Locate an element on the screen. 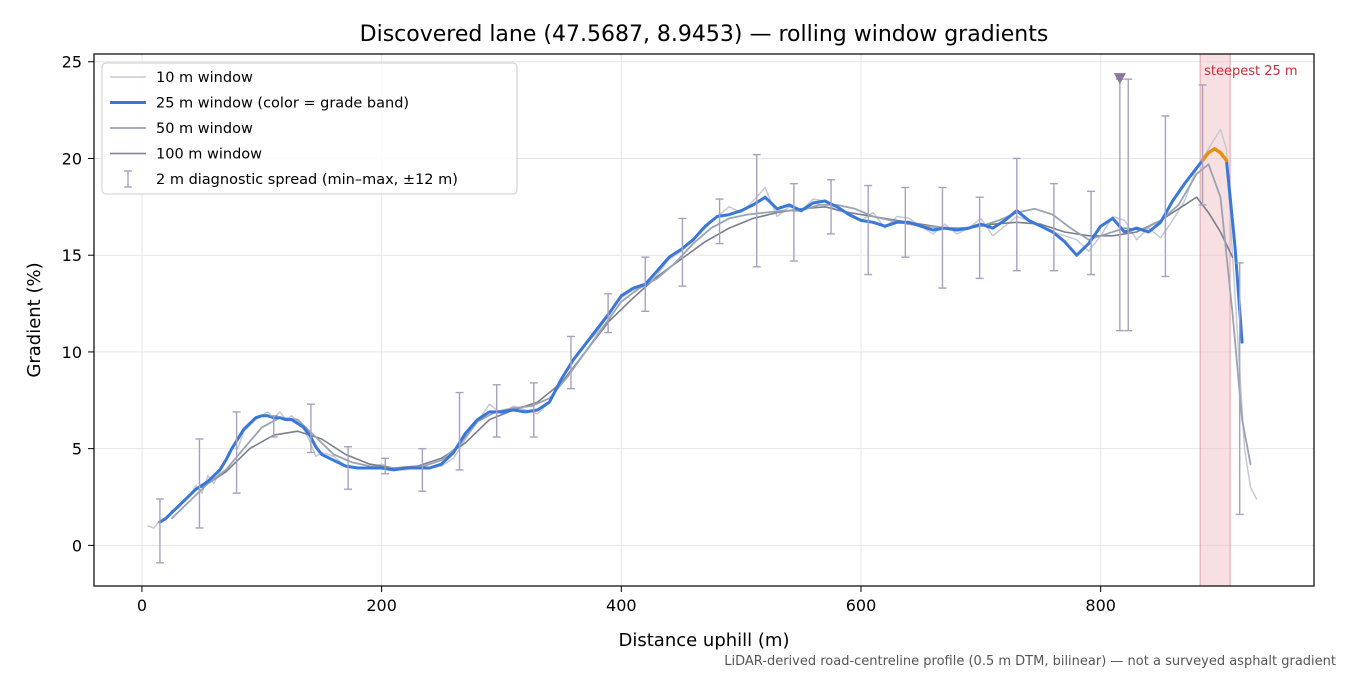  legend-label: 10 m window is located at coordinates (204, 78).